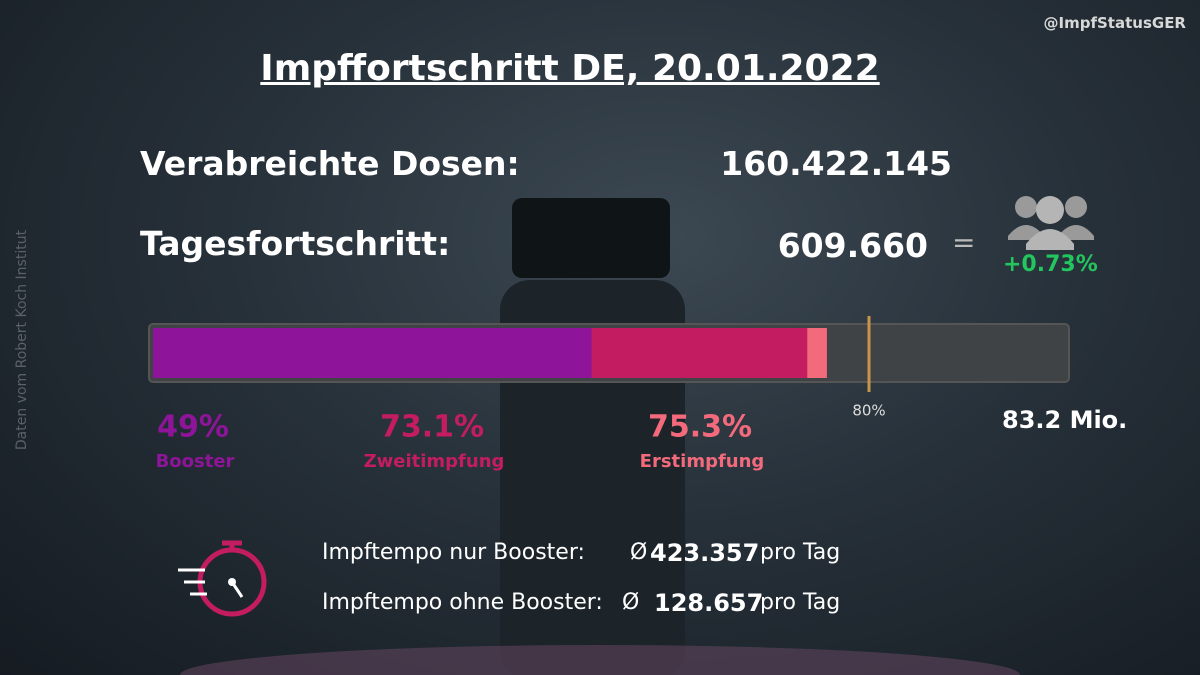  Describe the element at coordinates (295, 243) in the screenshot. I see `daily-label: Tagesfortschritt:` at that location.